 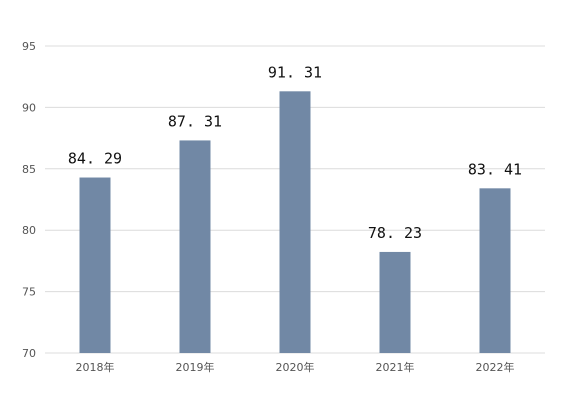 What do you see at coordinates (395, 367) in the screenshot?
I see `x-tick-label: 2021年` at bounding box center [395, 367].